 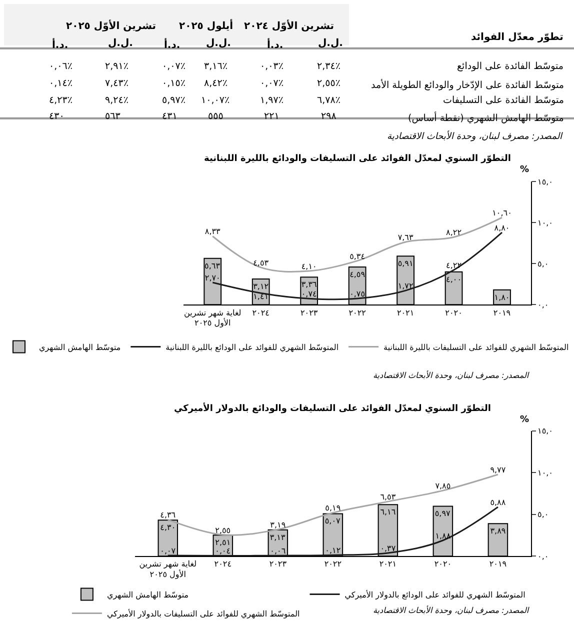 What do you see at coordinates (502, 227) in the screenshot?
I see `data-label: ٨,٨٠` at bounding box center [502, 227].